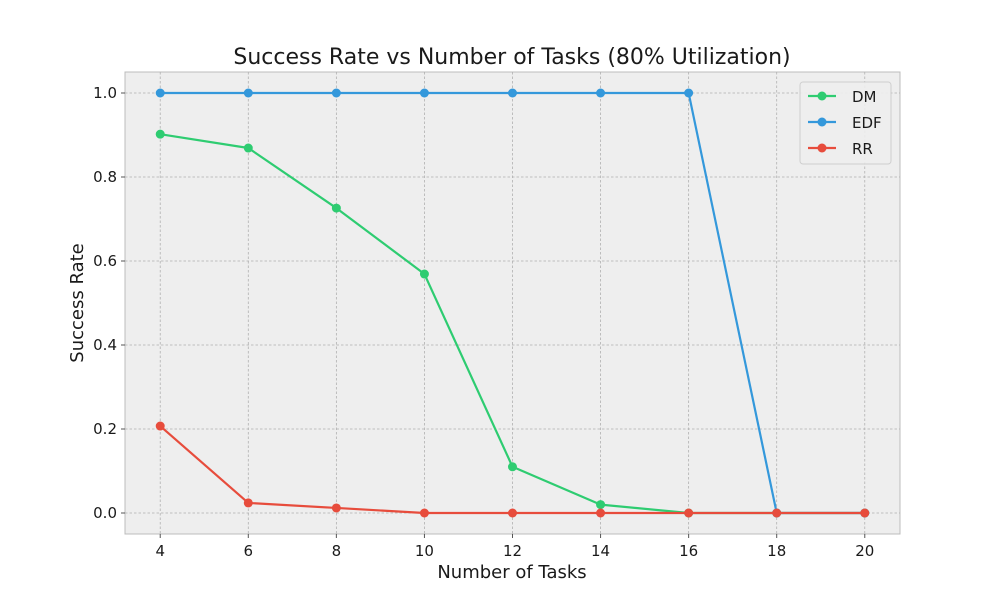 The width and height of the screenshot is (1000, 600). What do you see at coordinates (105, 345) in the screenshot?
I see `y-tick-label: 0.4` at bounding box center [105, 345].